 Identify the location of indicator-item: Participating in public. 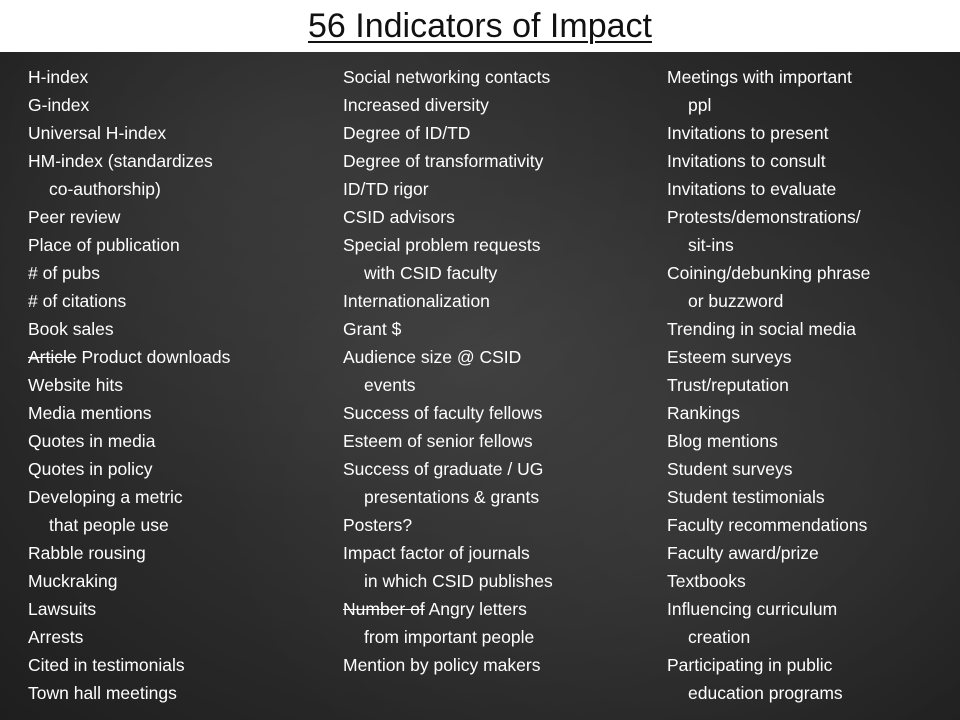
(750, 665).